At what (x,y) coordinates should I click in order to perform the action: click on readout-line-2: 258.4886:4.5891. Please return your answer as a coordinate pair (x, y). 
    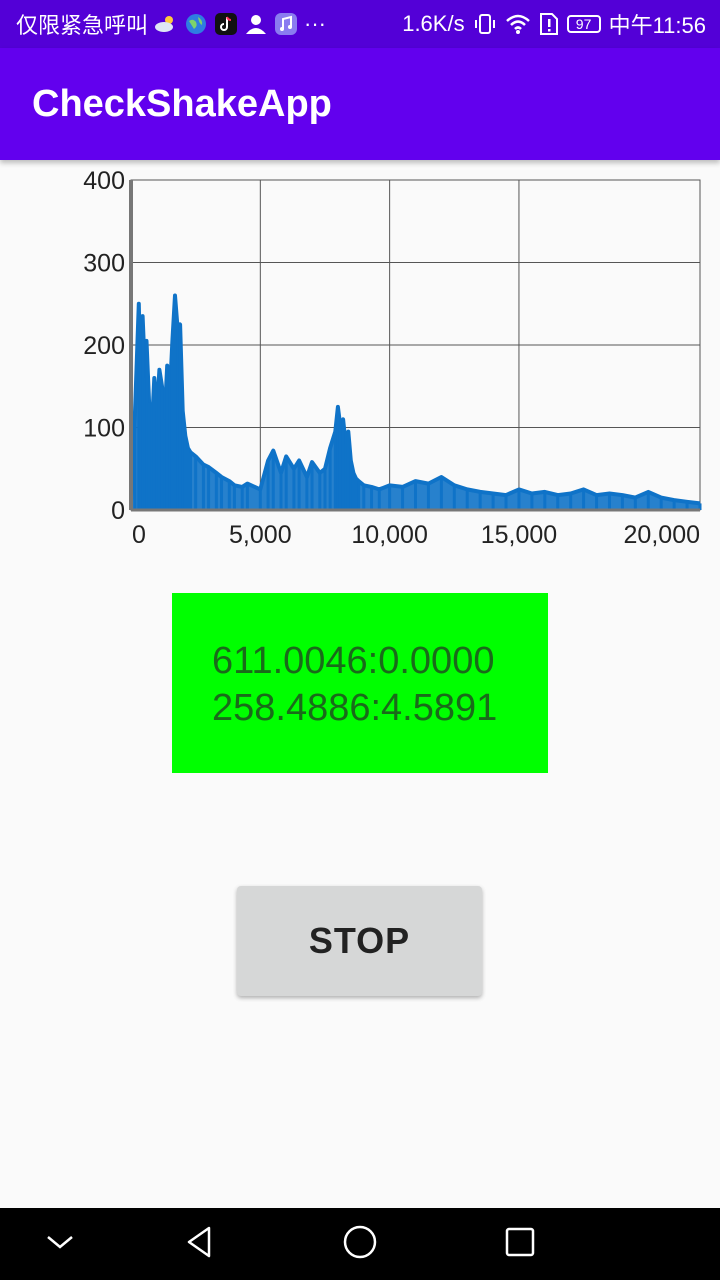
    Looking at the image, I should click on (355, 708).